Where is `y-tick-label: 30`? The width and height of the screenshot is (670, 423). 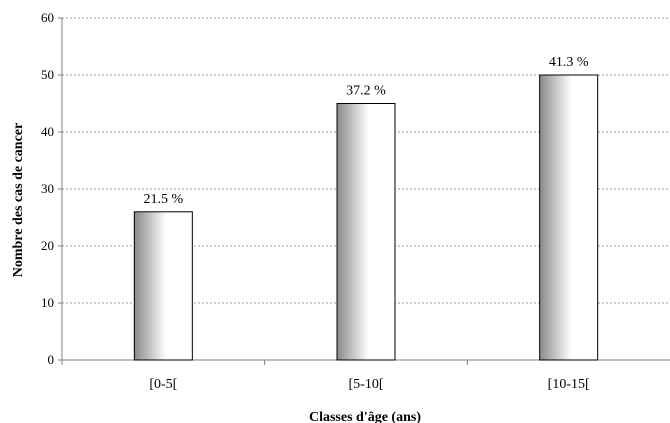 y-tick-label: 30 is located at coordinates (47, 188).